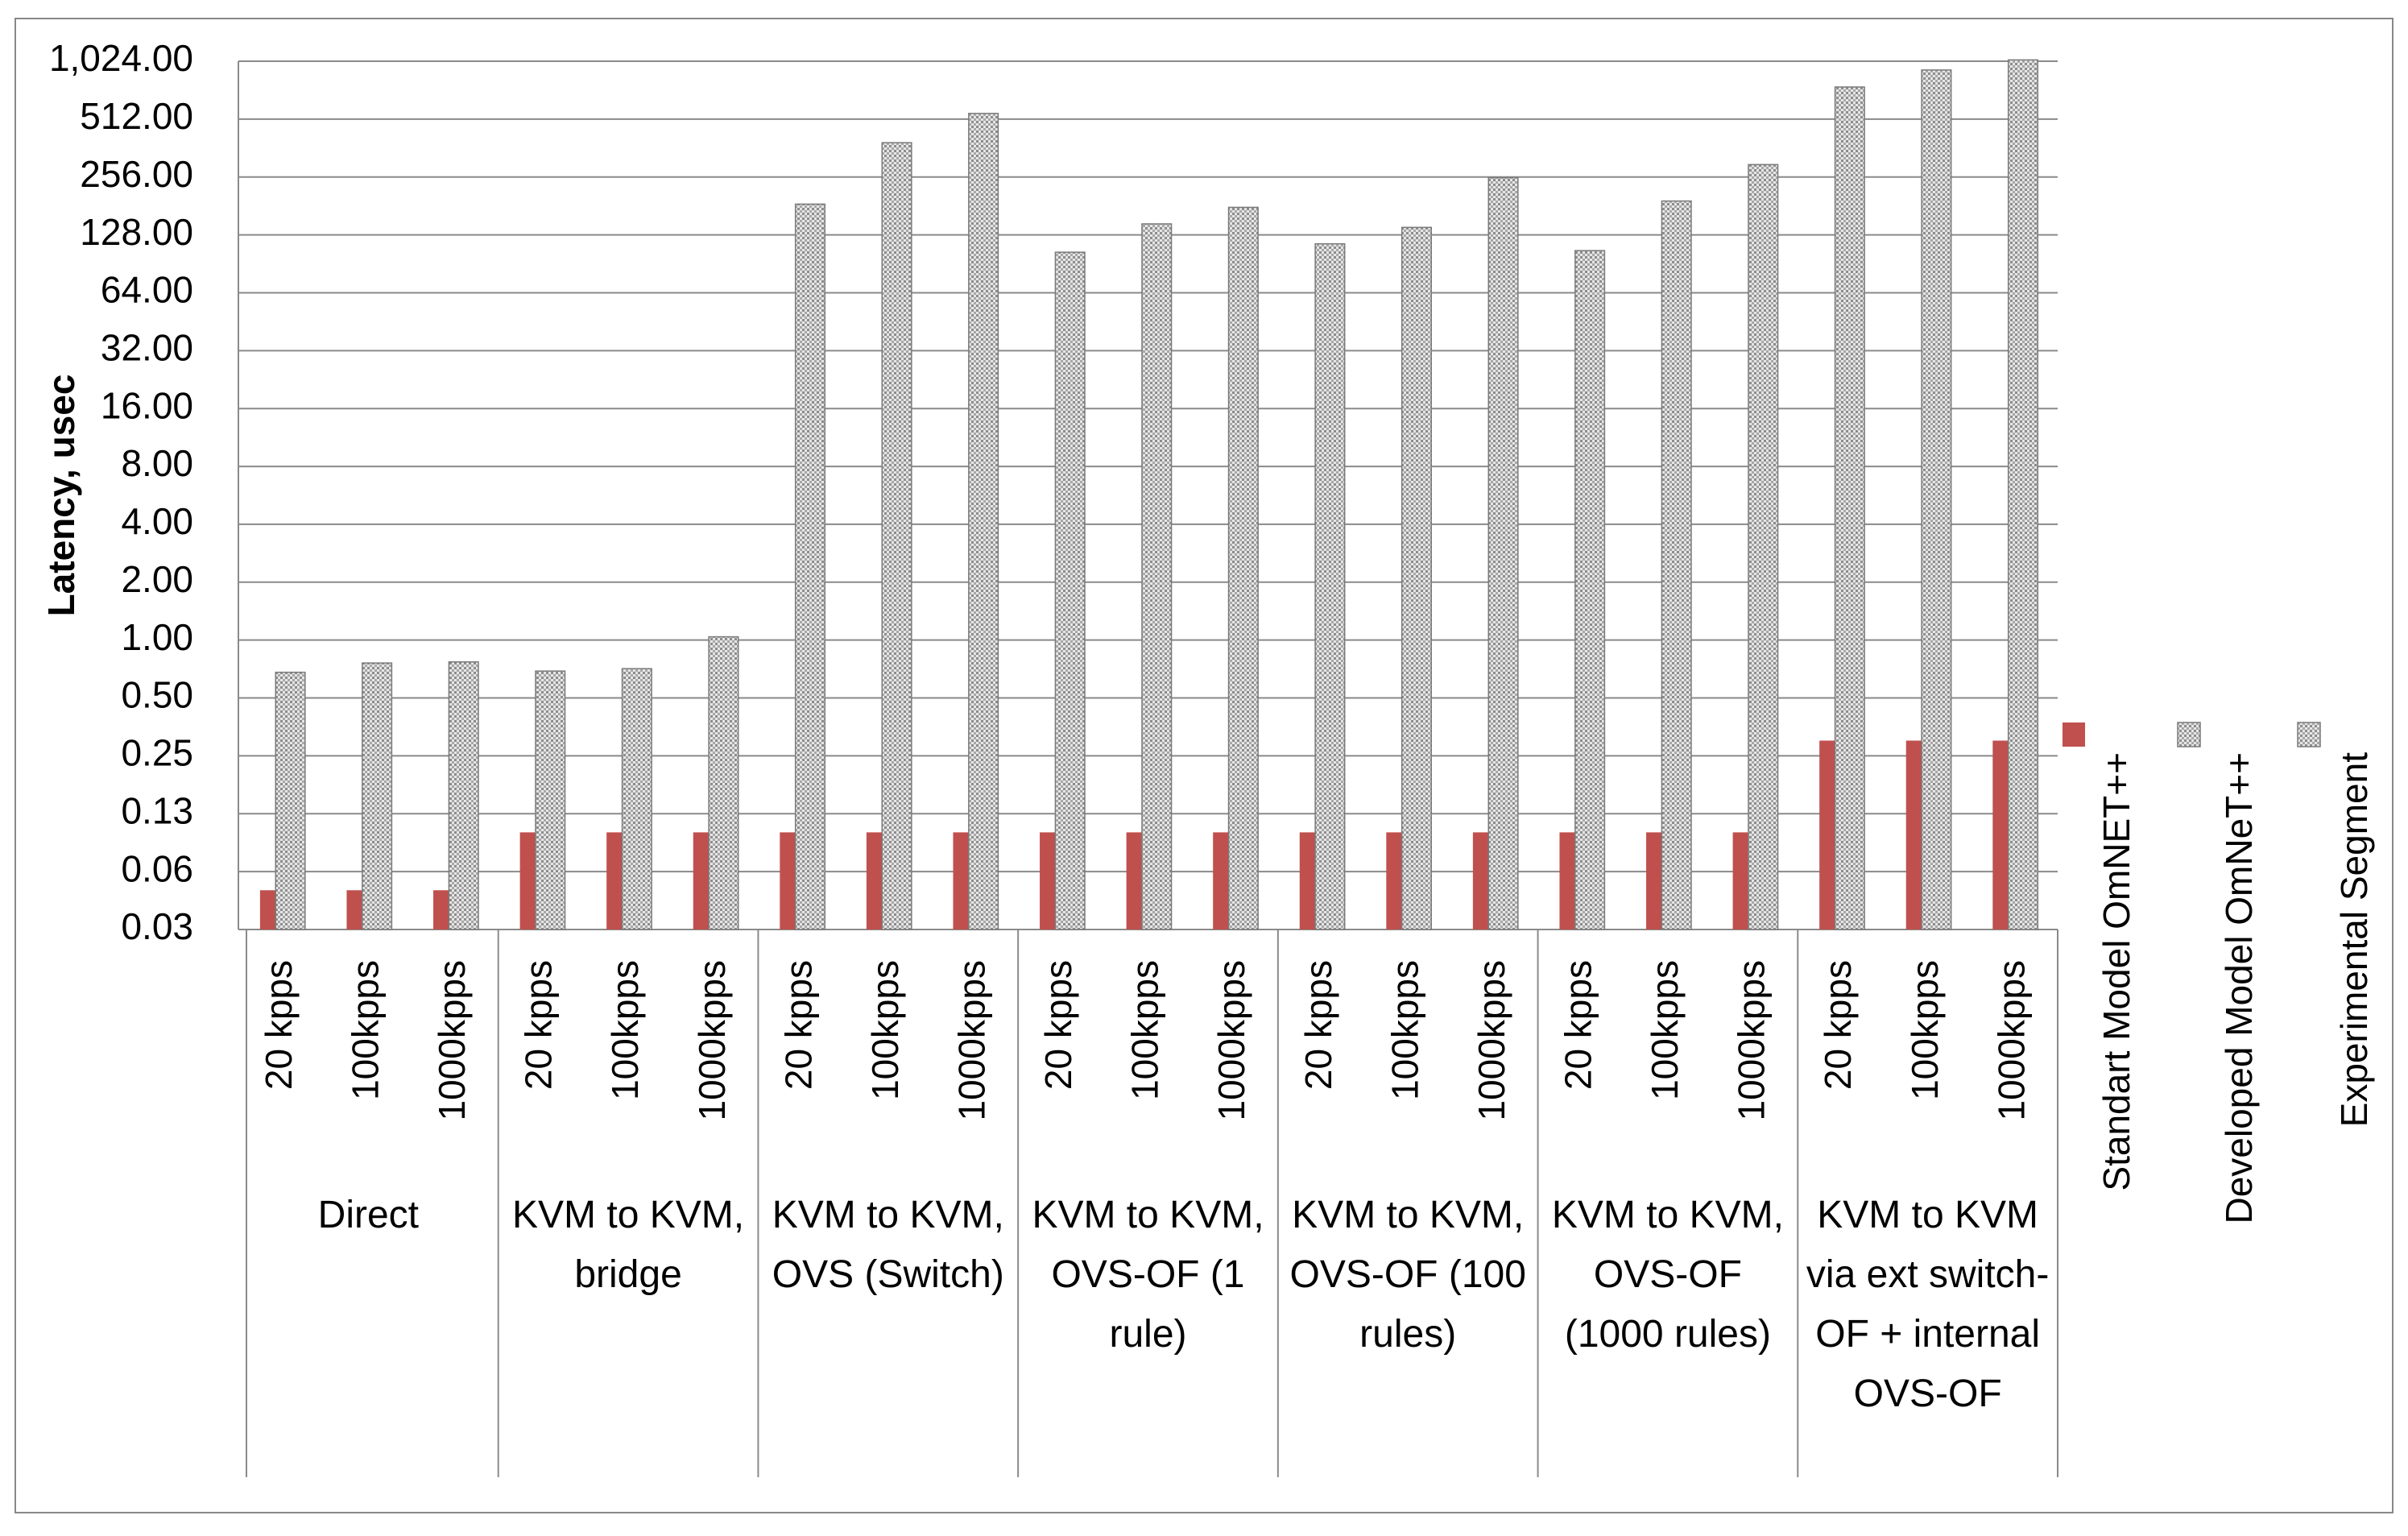  I want to click on group-label: KVM to KVM, OVS (Switch), so click(888, 1245).